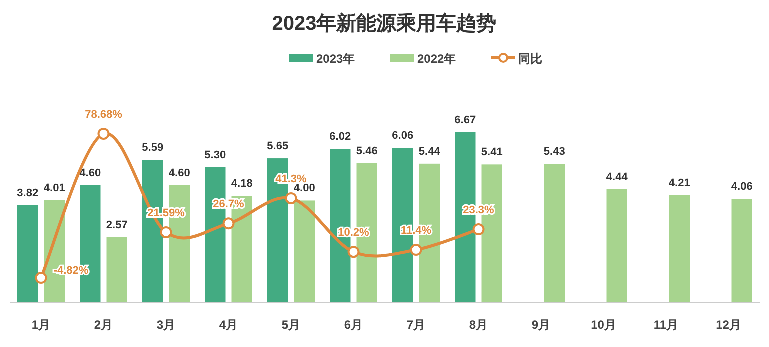  I want to click on data-label: 5.30, so click(215, 155).